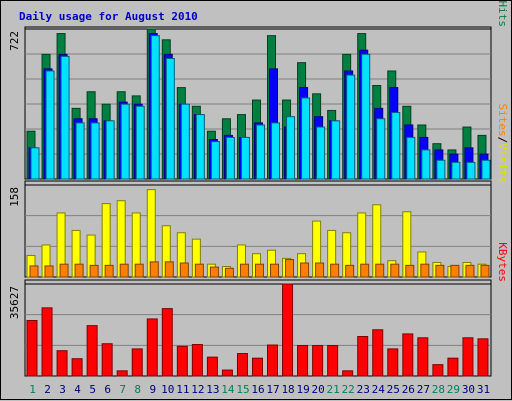  Describe the element at coordinates (107, 389) in the screenshot. I see `x-tick-label: 6` at that location.